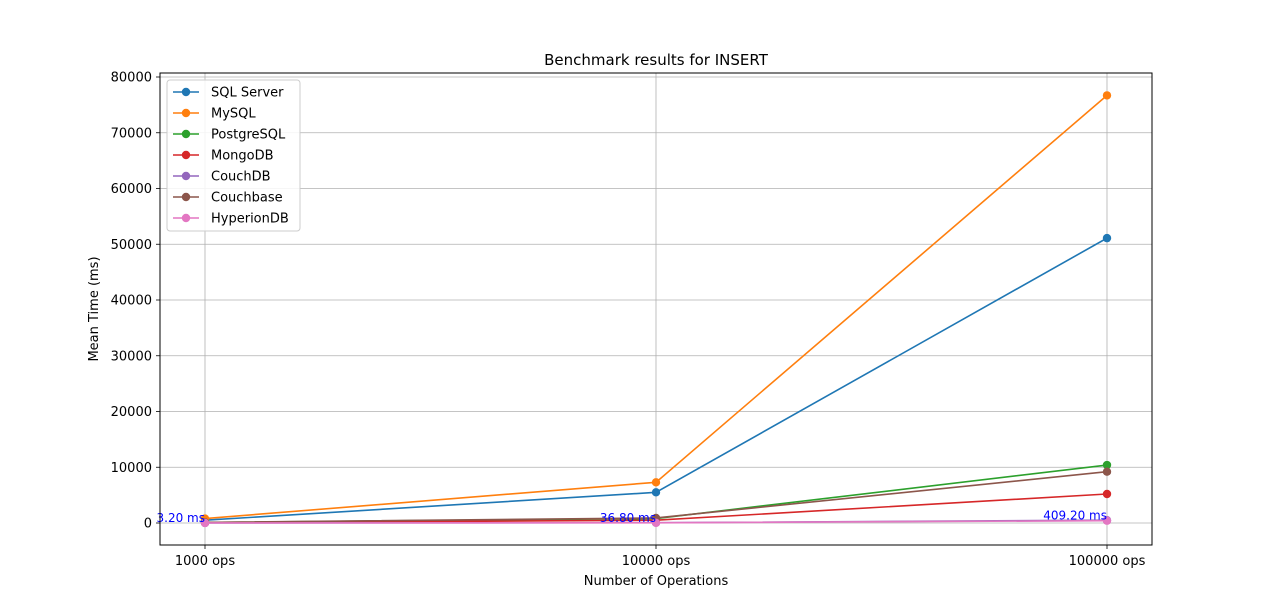 This screenshot has height=612, width=1280. Describe the element at coordinates (247, 198) in the screenshot. I see `legend-label: Couchbase` at that location.